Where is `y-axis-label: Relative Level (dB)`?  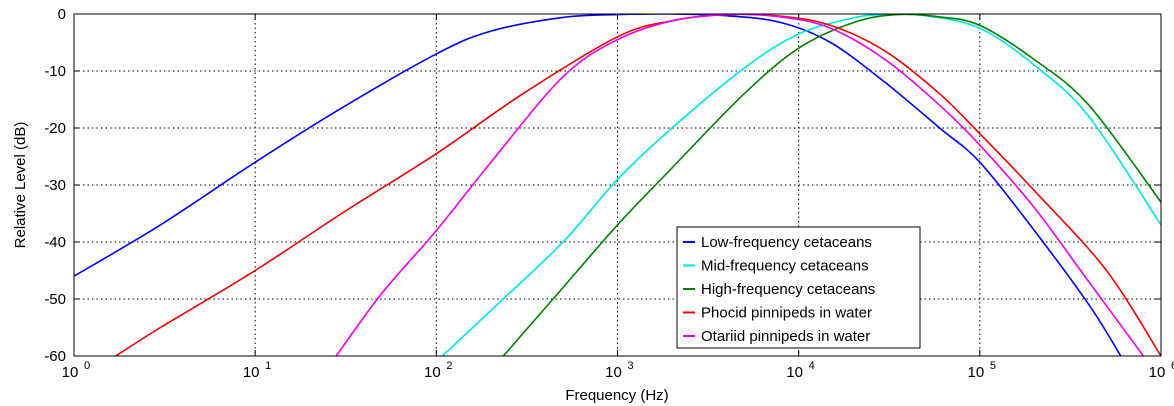 y-axis-label: Relative Level (dB) is located at coordinates (20, 185).